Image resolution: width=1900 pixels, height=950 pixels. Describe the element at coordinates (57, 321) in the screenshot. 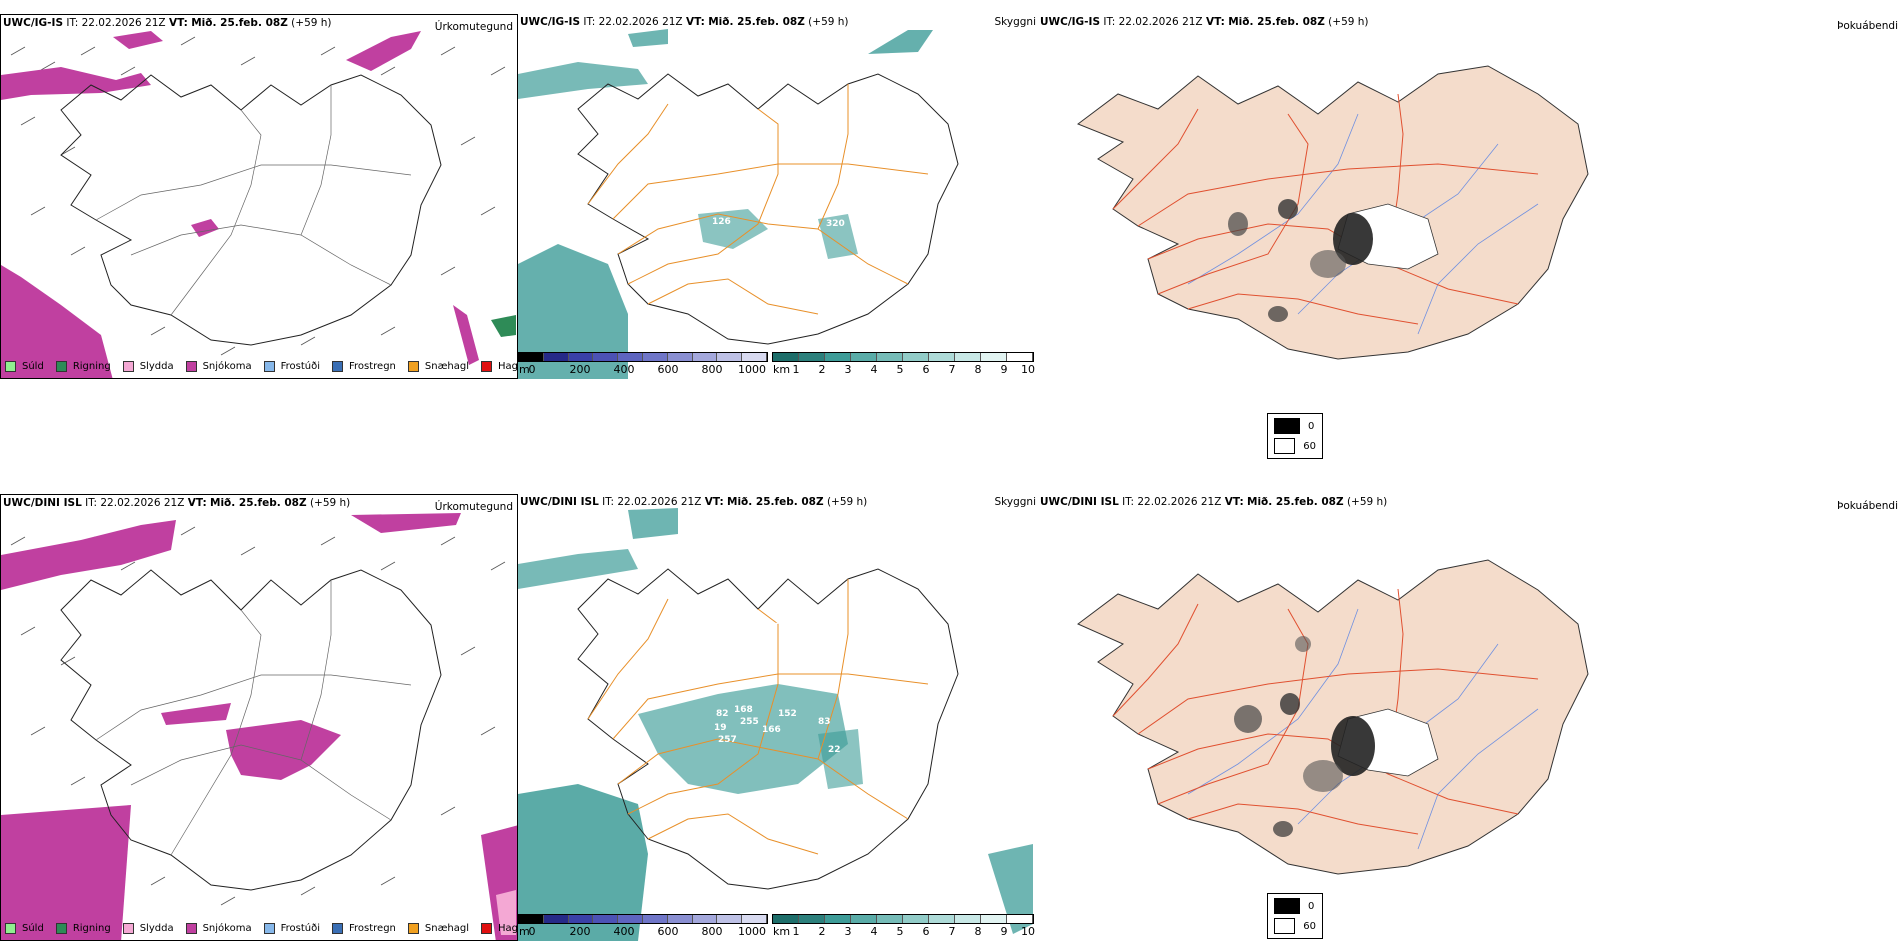

I see `snow-region-sw` at that location.